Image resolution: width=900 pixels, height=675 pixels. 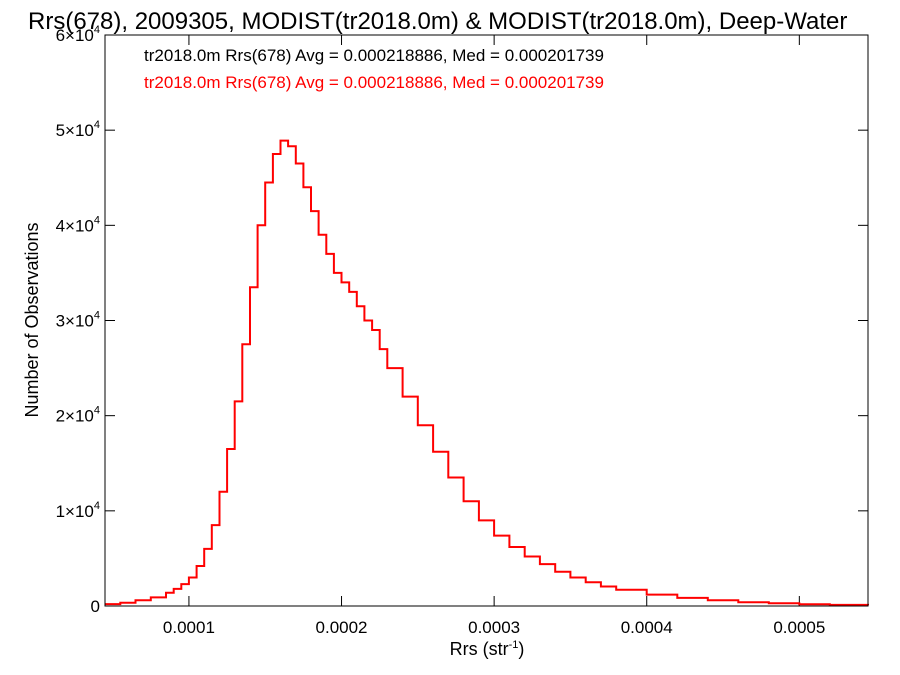 I want to click on x-tick-label: 0.0005, so click(x=799, y=627).